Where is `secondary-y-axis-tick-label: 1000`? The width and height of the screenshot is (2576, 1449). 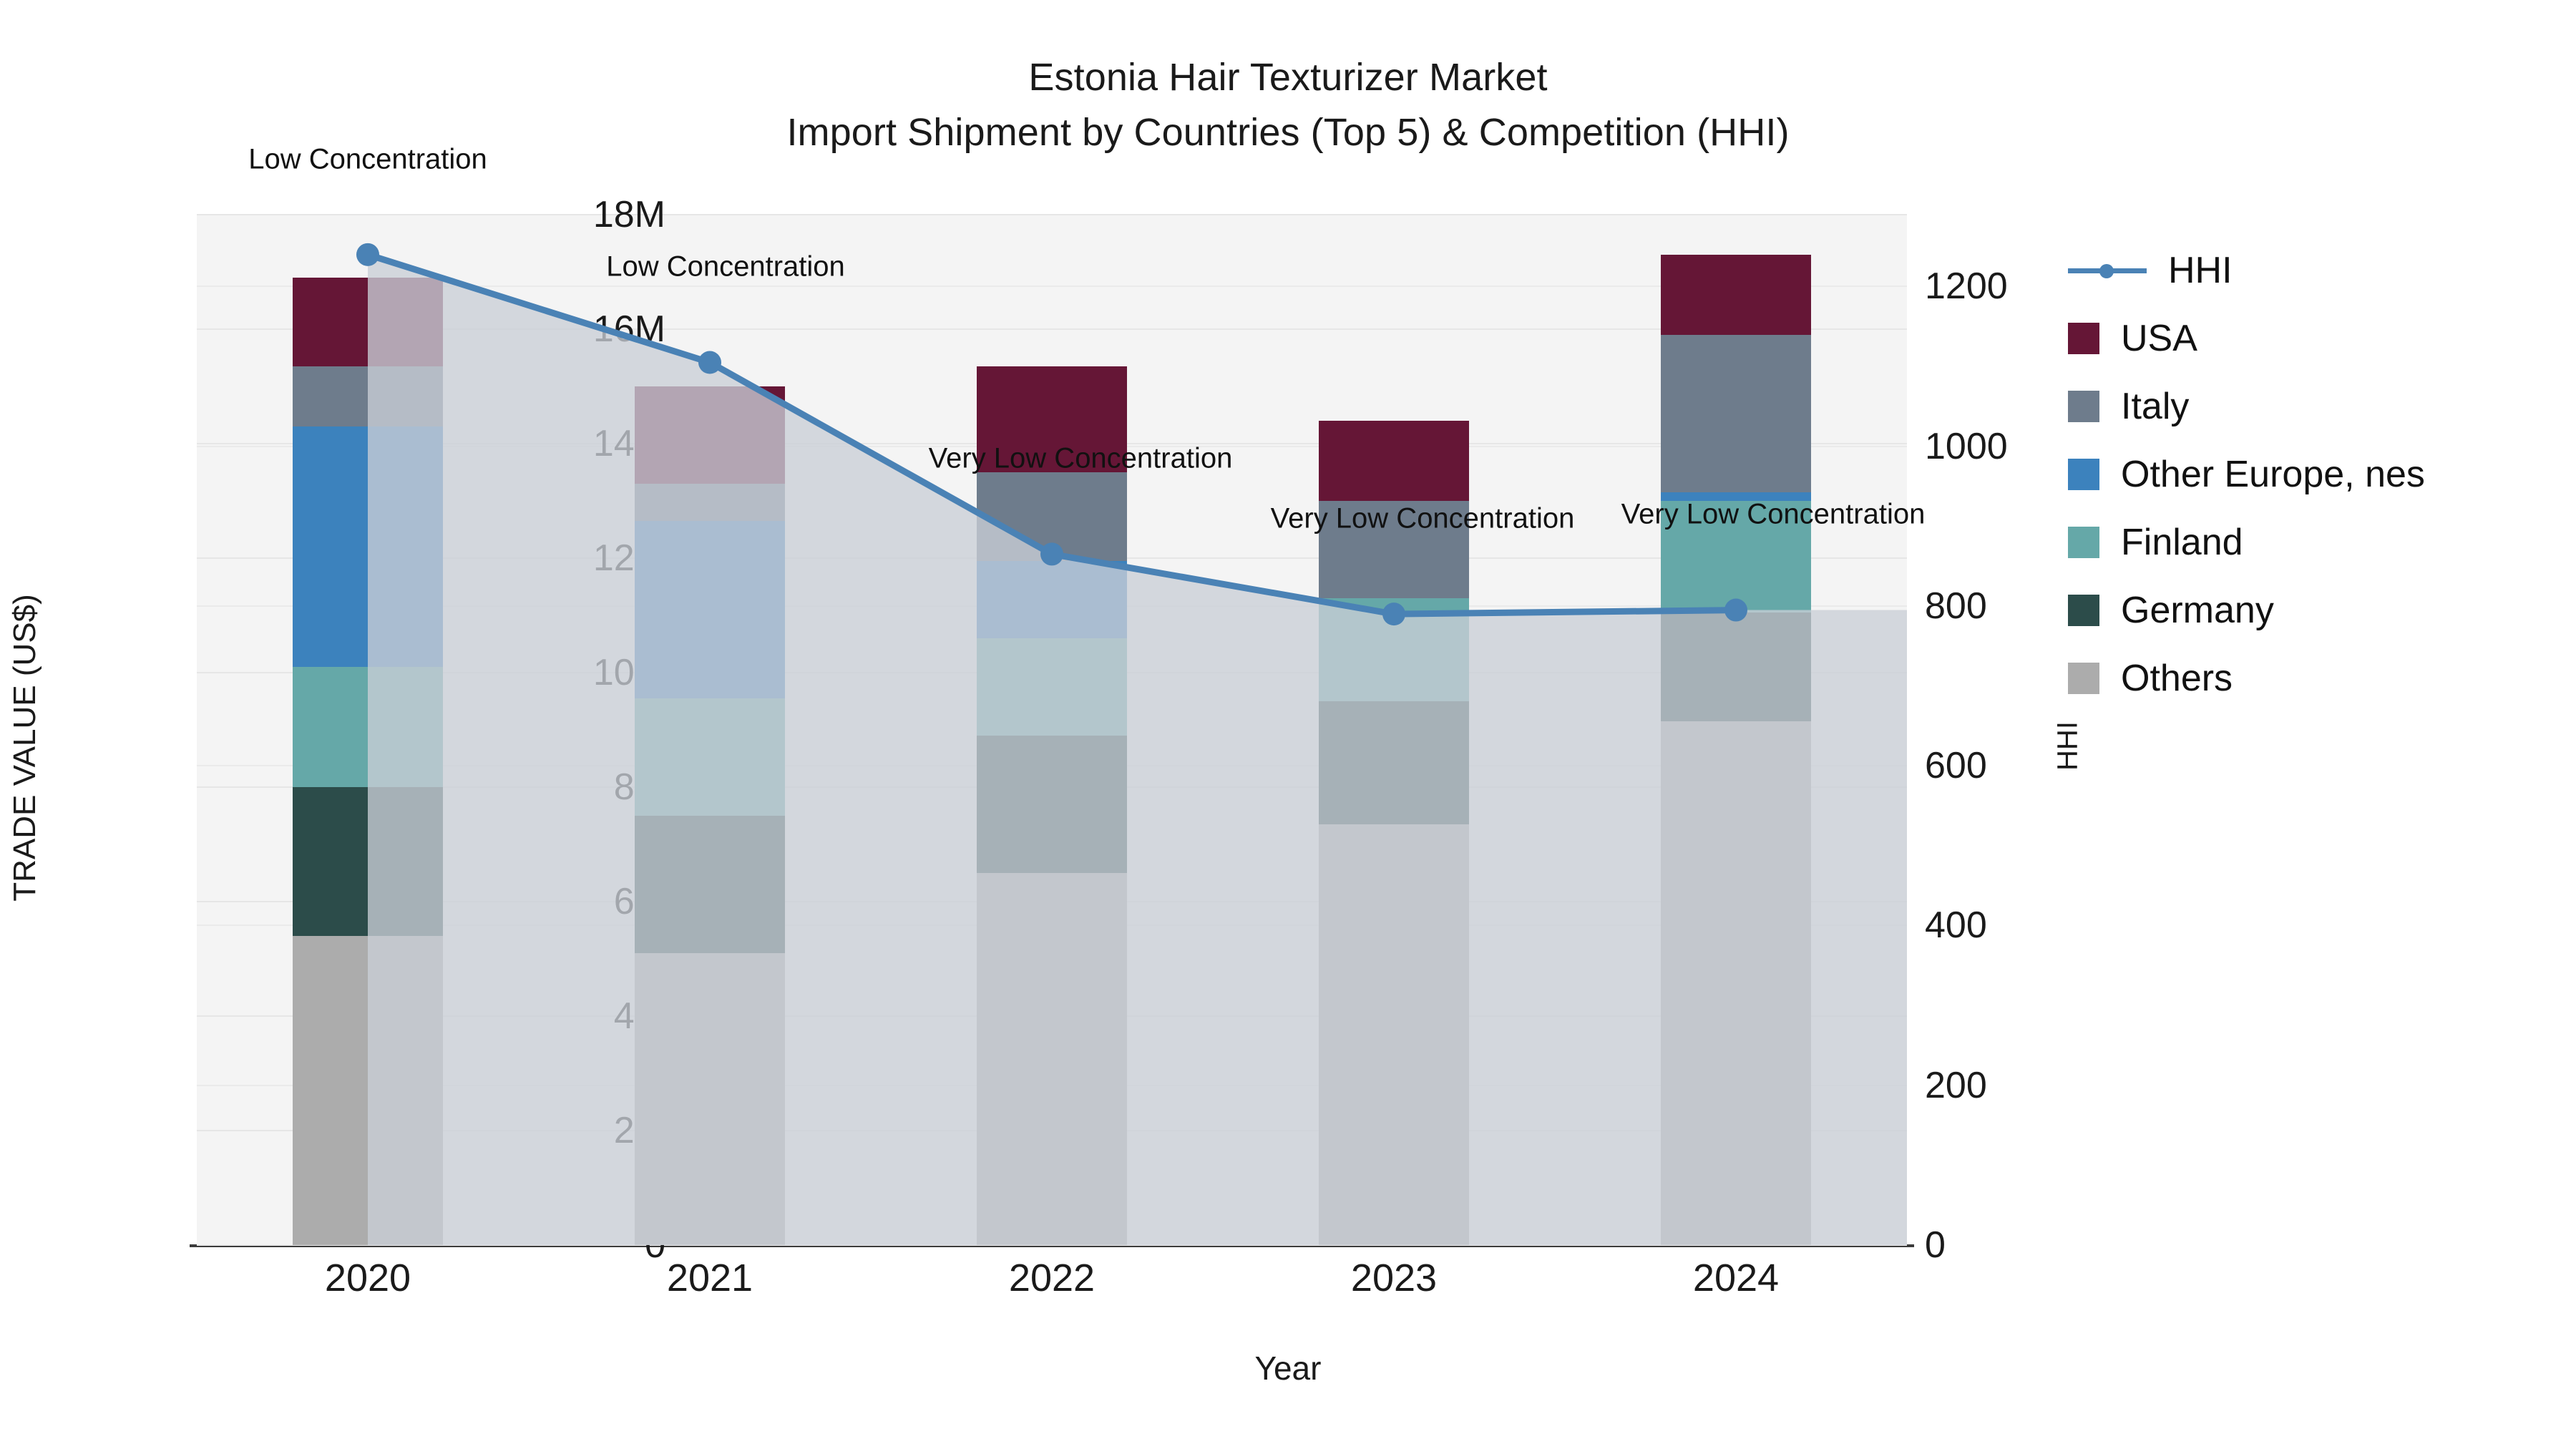
secondary-y-axis-tick-label: 1000 is located at coordinates (1966, 446).